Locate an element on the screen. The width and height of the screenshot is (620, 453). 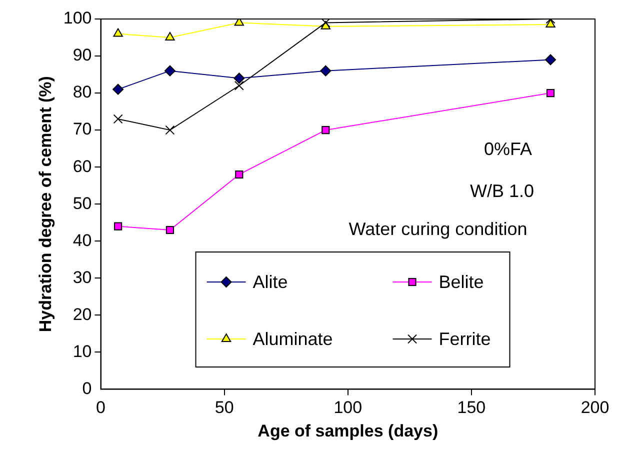
y-tick-label: 100 is located at coordinates (77, 18).